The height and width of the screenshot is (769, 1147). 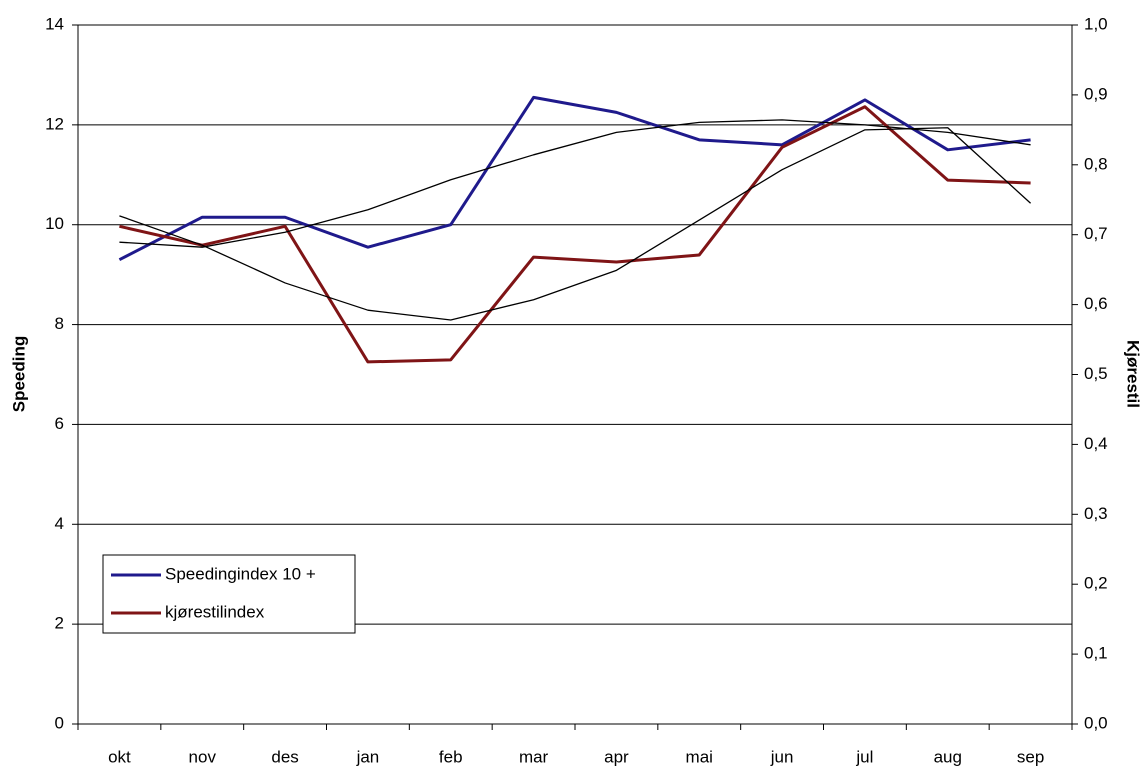 I want to click on y-tick-label: 8, so click(x=59, y=323).